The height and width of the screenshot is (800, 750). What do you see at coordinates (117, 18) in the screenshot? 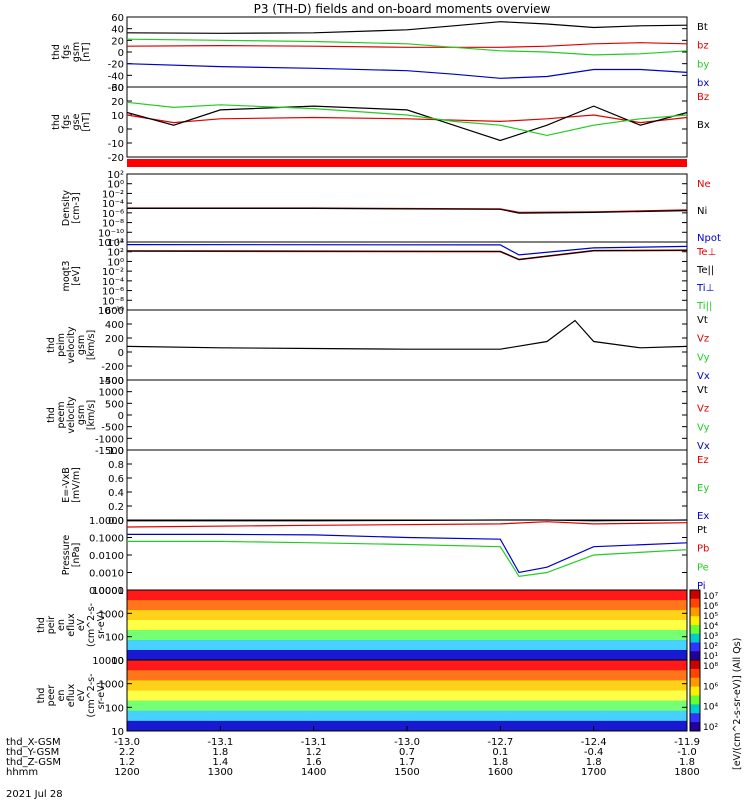
I see `y-tick-label: 60` at bounding box center [117, 18].